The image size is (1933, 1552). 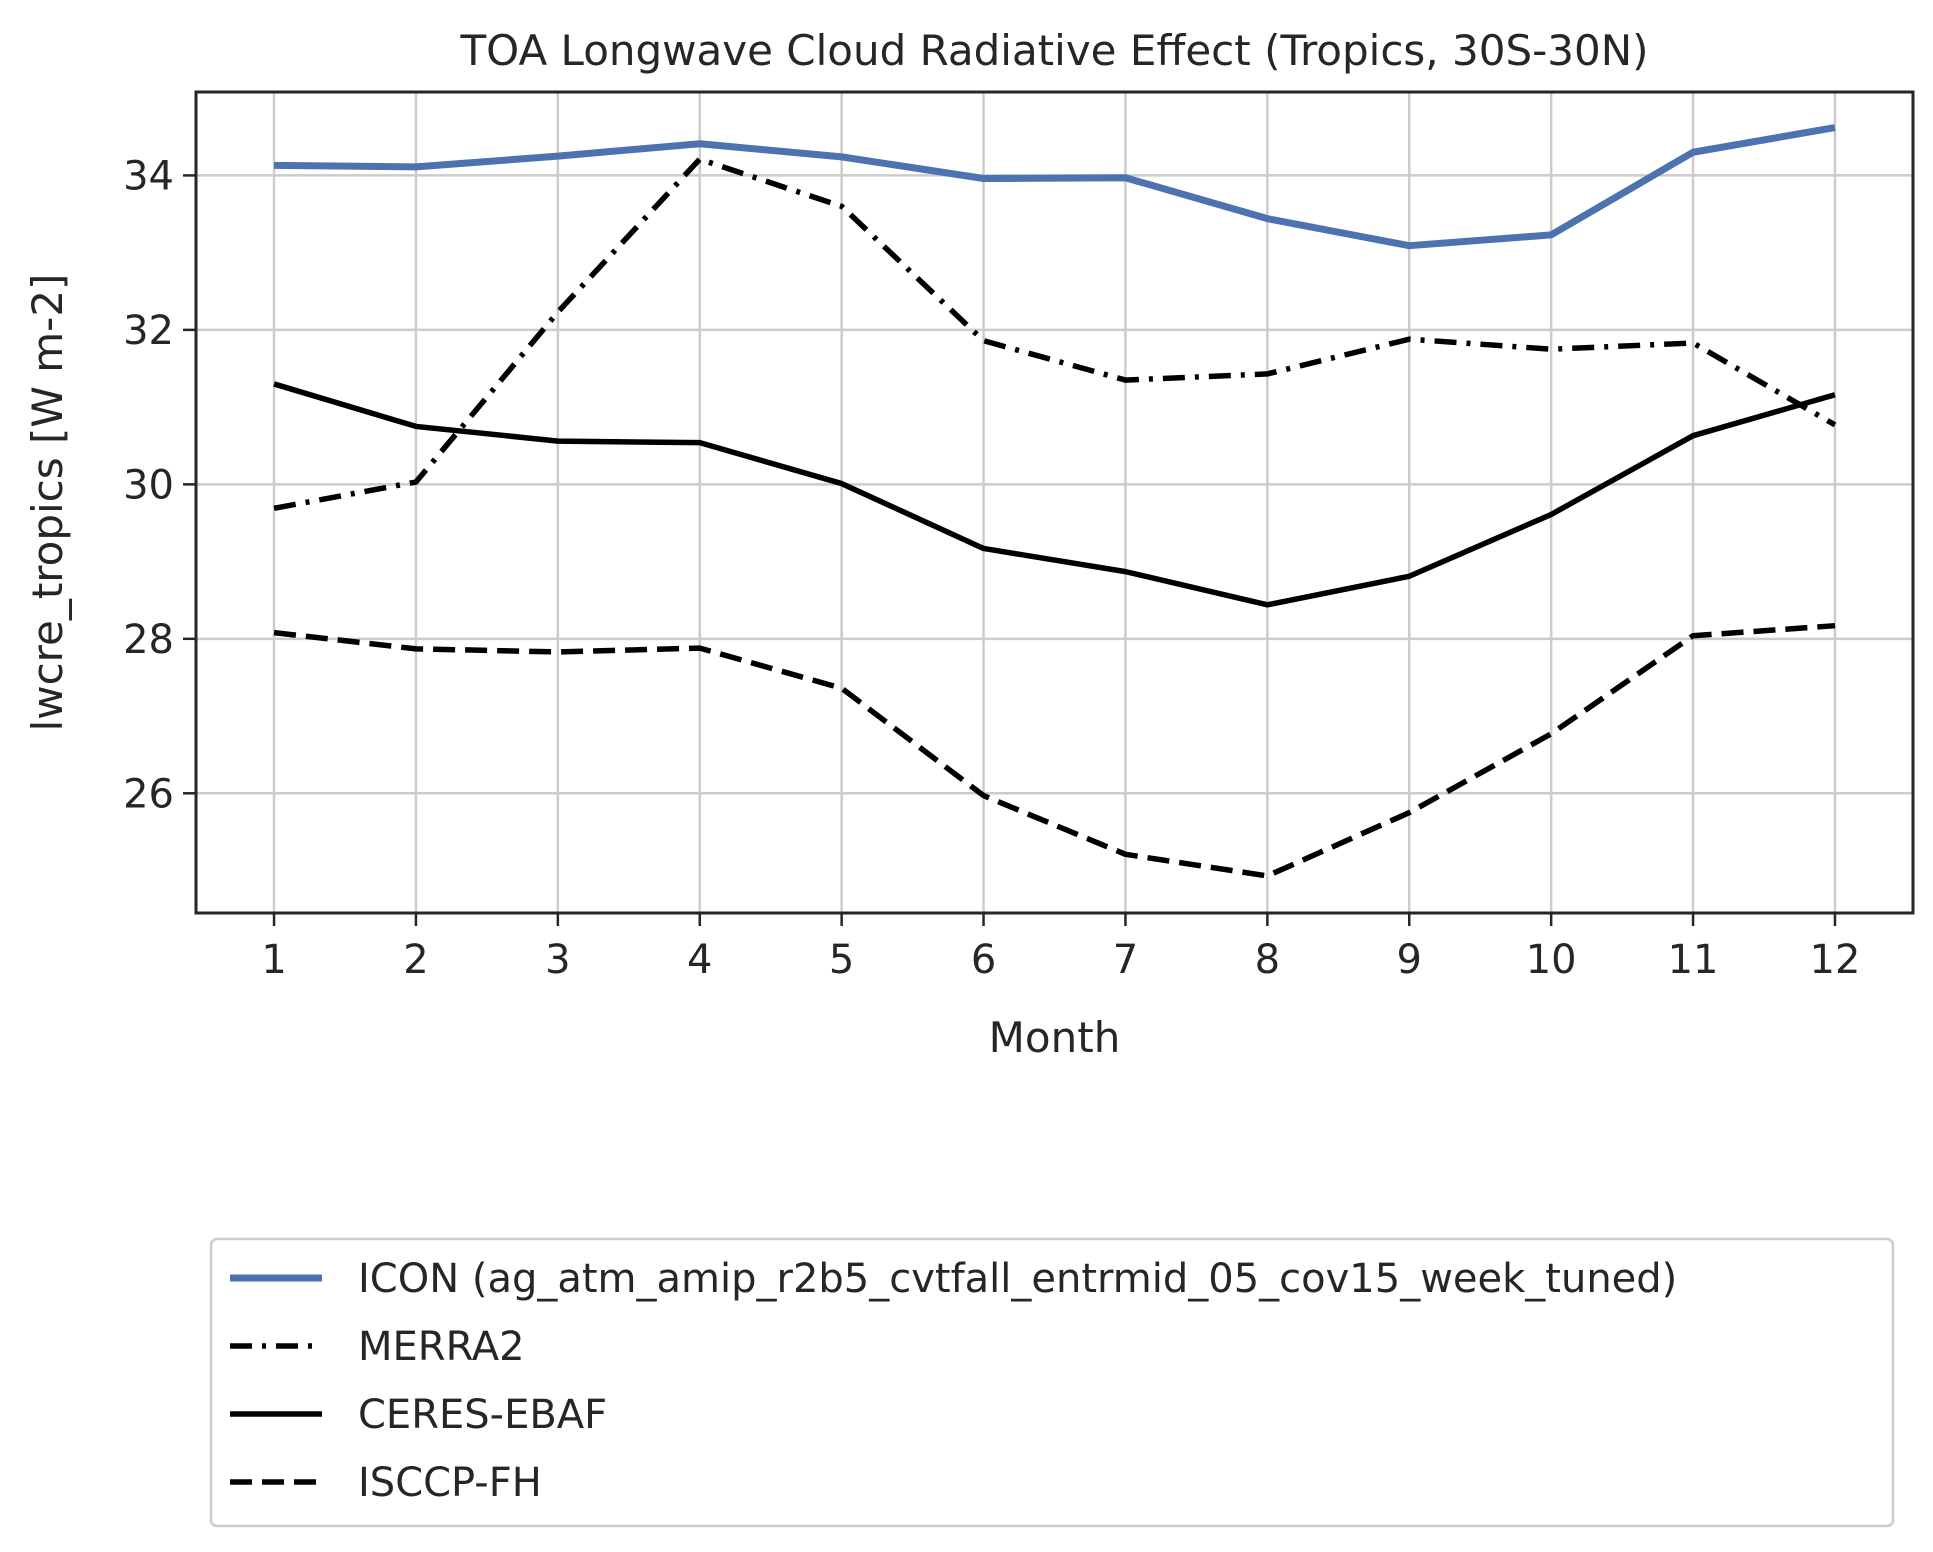 What do you see at coordinates (148, 331) in the screenshot?
I see `y-tick-label: 32` at bounding box center [148, 331].